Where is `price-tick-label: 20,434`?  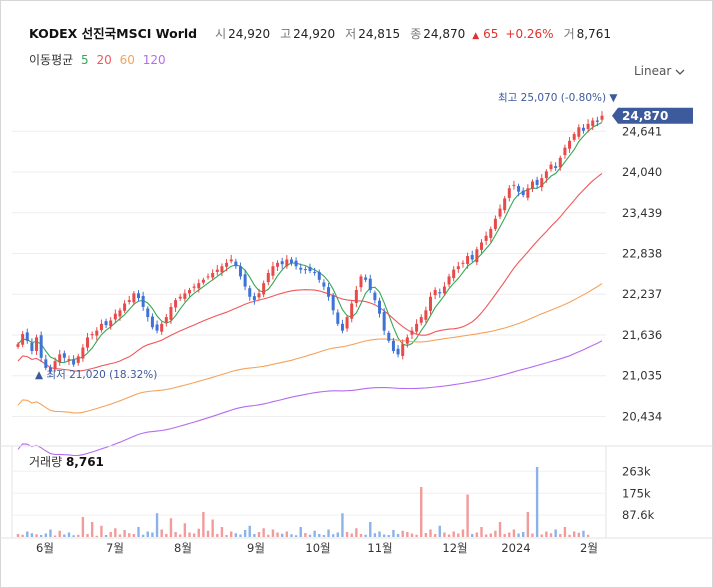 price-tick-label: 20,434 is located at coordinates (642, 416).